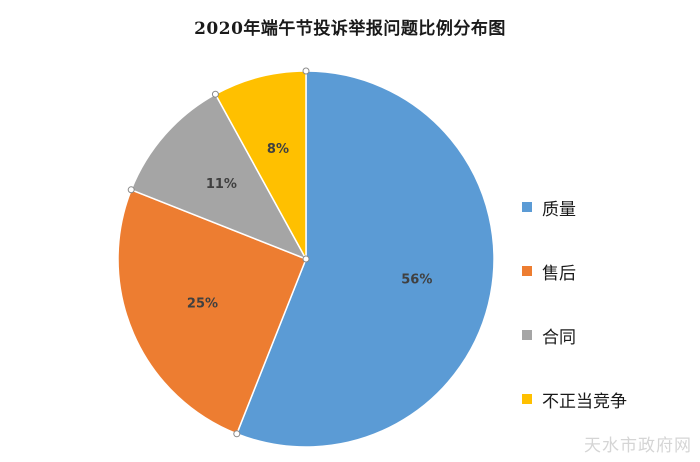  What do you see at coordinates (559, 209) in the screenshot?
I see `legend-label: 质量` at bounding box center [559, 209].